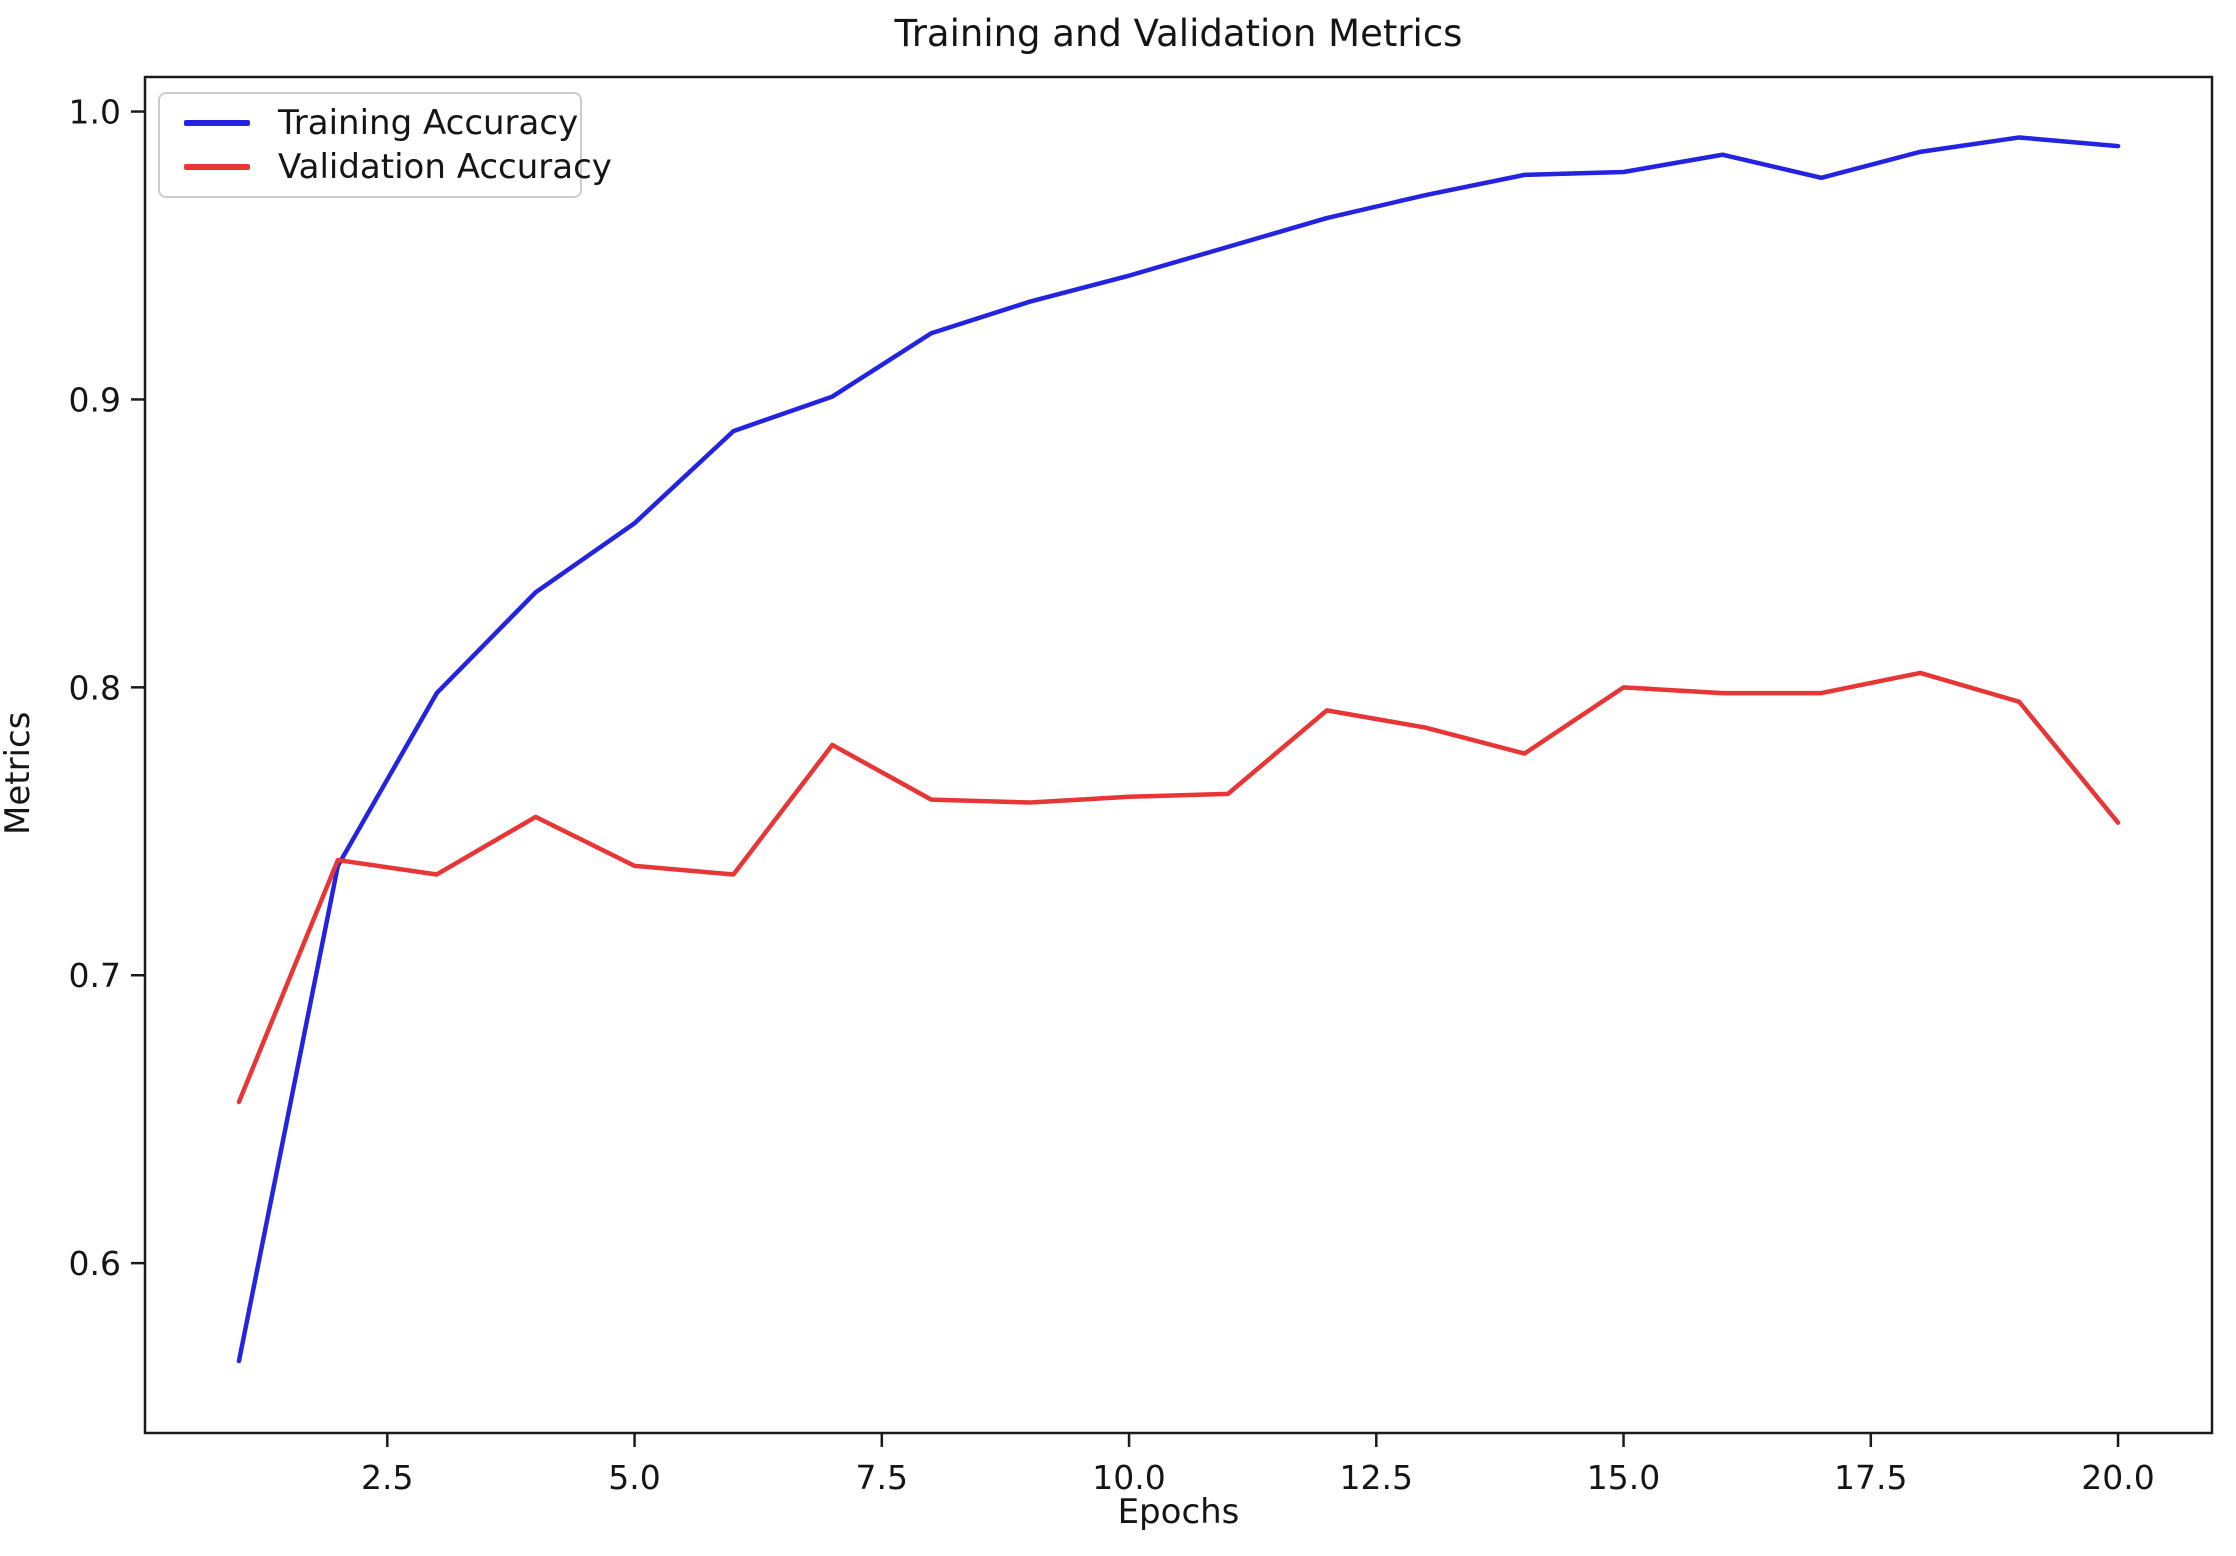 Image resolution: width=2236 pixels, height=1556 pixels. Describe the element at coordinates (95, 399) in the screenshot. I see `y-tick-label: 0.9` at that location.